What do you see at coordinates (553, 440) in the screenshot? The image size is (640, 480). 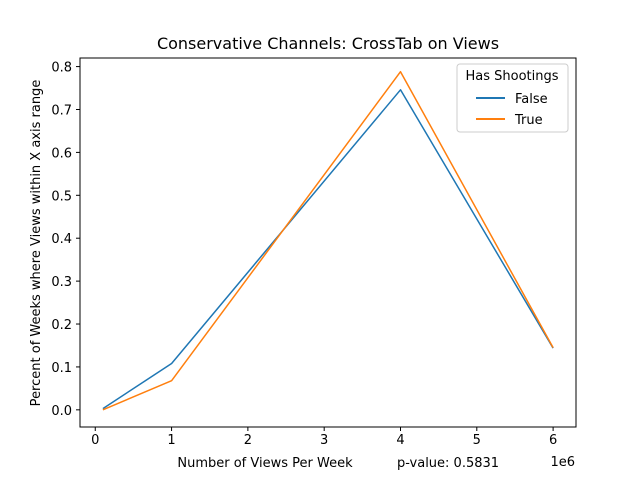 I see `x-tick-label: 6` at bounding box center [553, 440].